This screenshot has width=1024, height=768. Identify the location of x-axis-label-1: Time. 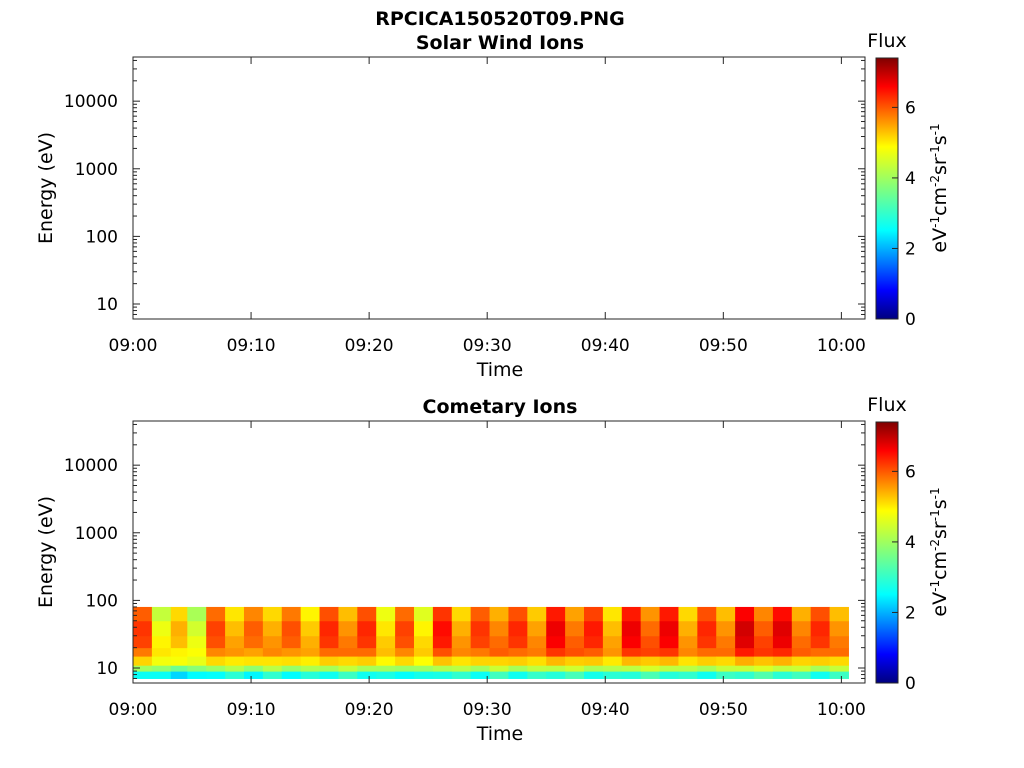
(500, 370).